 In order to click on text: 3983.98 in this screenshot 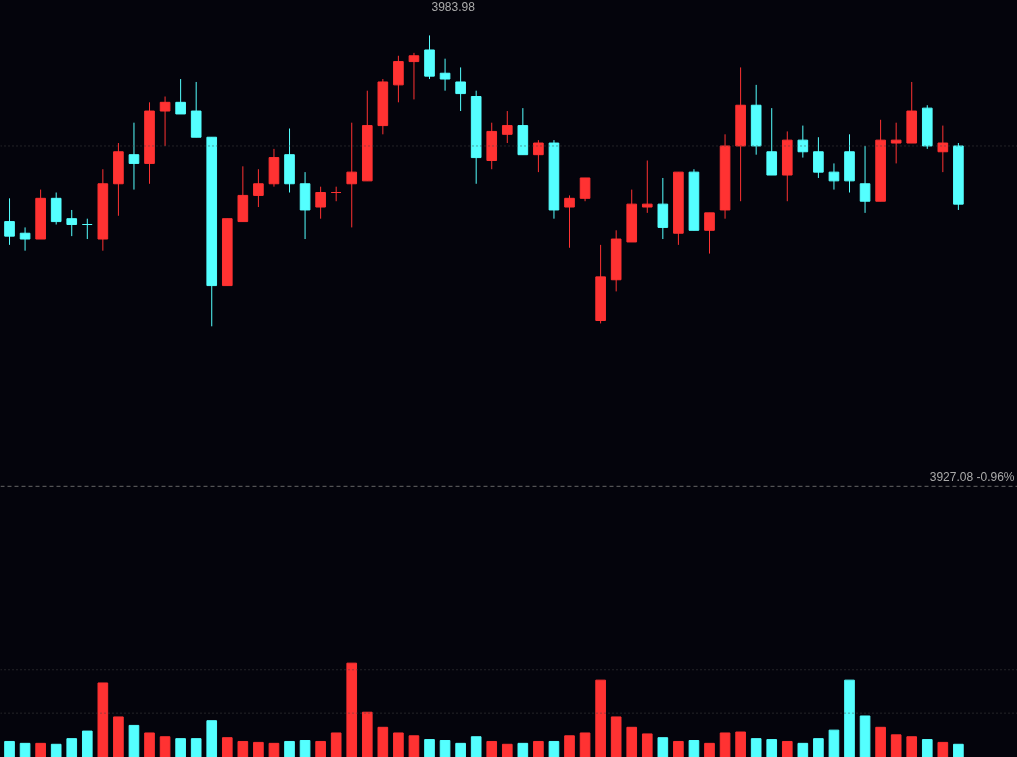, I will do `click(453, 7)`.